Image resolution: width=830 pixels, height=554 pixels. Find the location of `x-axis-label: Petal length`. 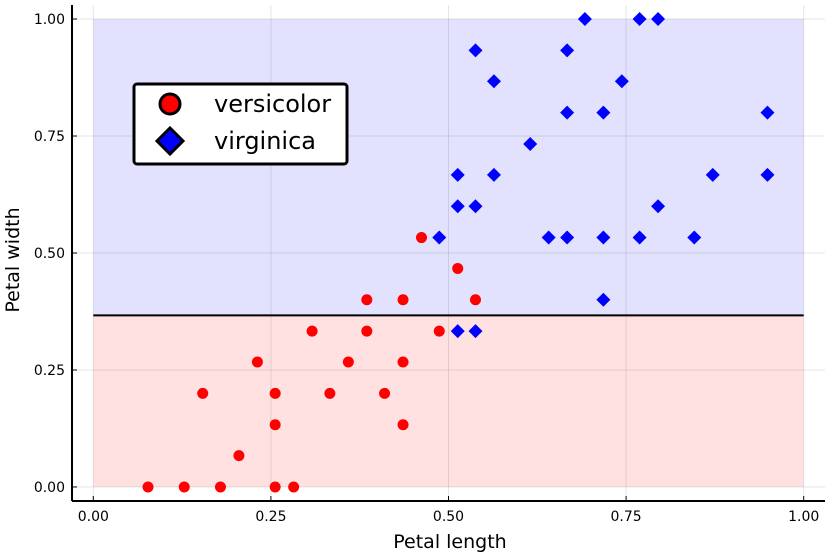

x-axis-label: Petal length is located at coordinates (449, 542).